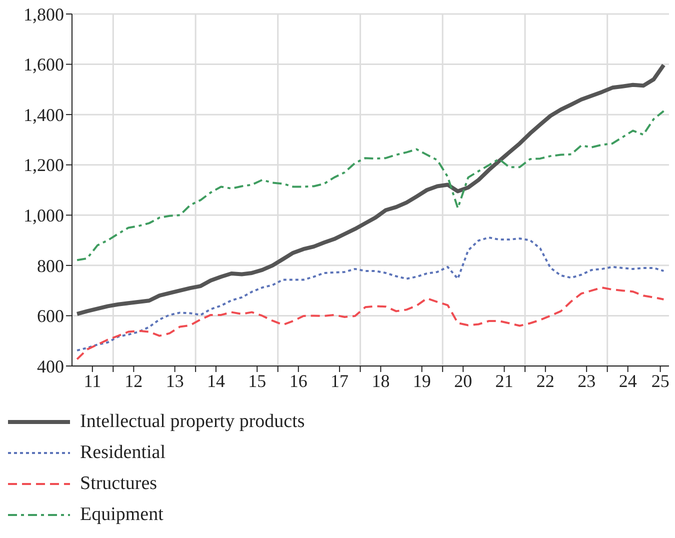  What do you see at coordinates (660, 380) in the screenshot?
I see `x-tick-label: 25` at bounding box center [660, 380].